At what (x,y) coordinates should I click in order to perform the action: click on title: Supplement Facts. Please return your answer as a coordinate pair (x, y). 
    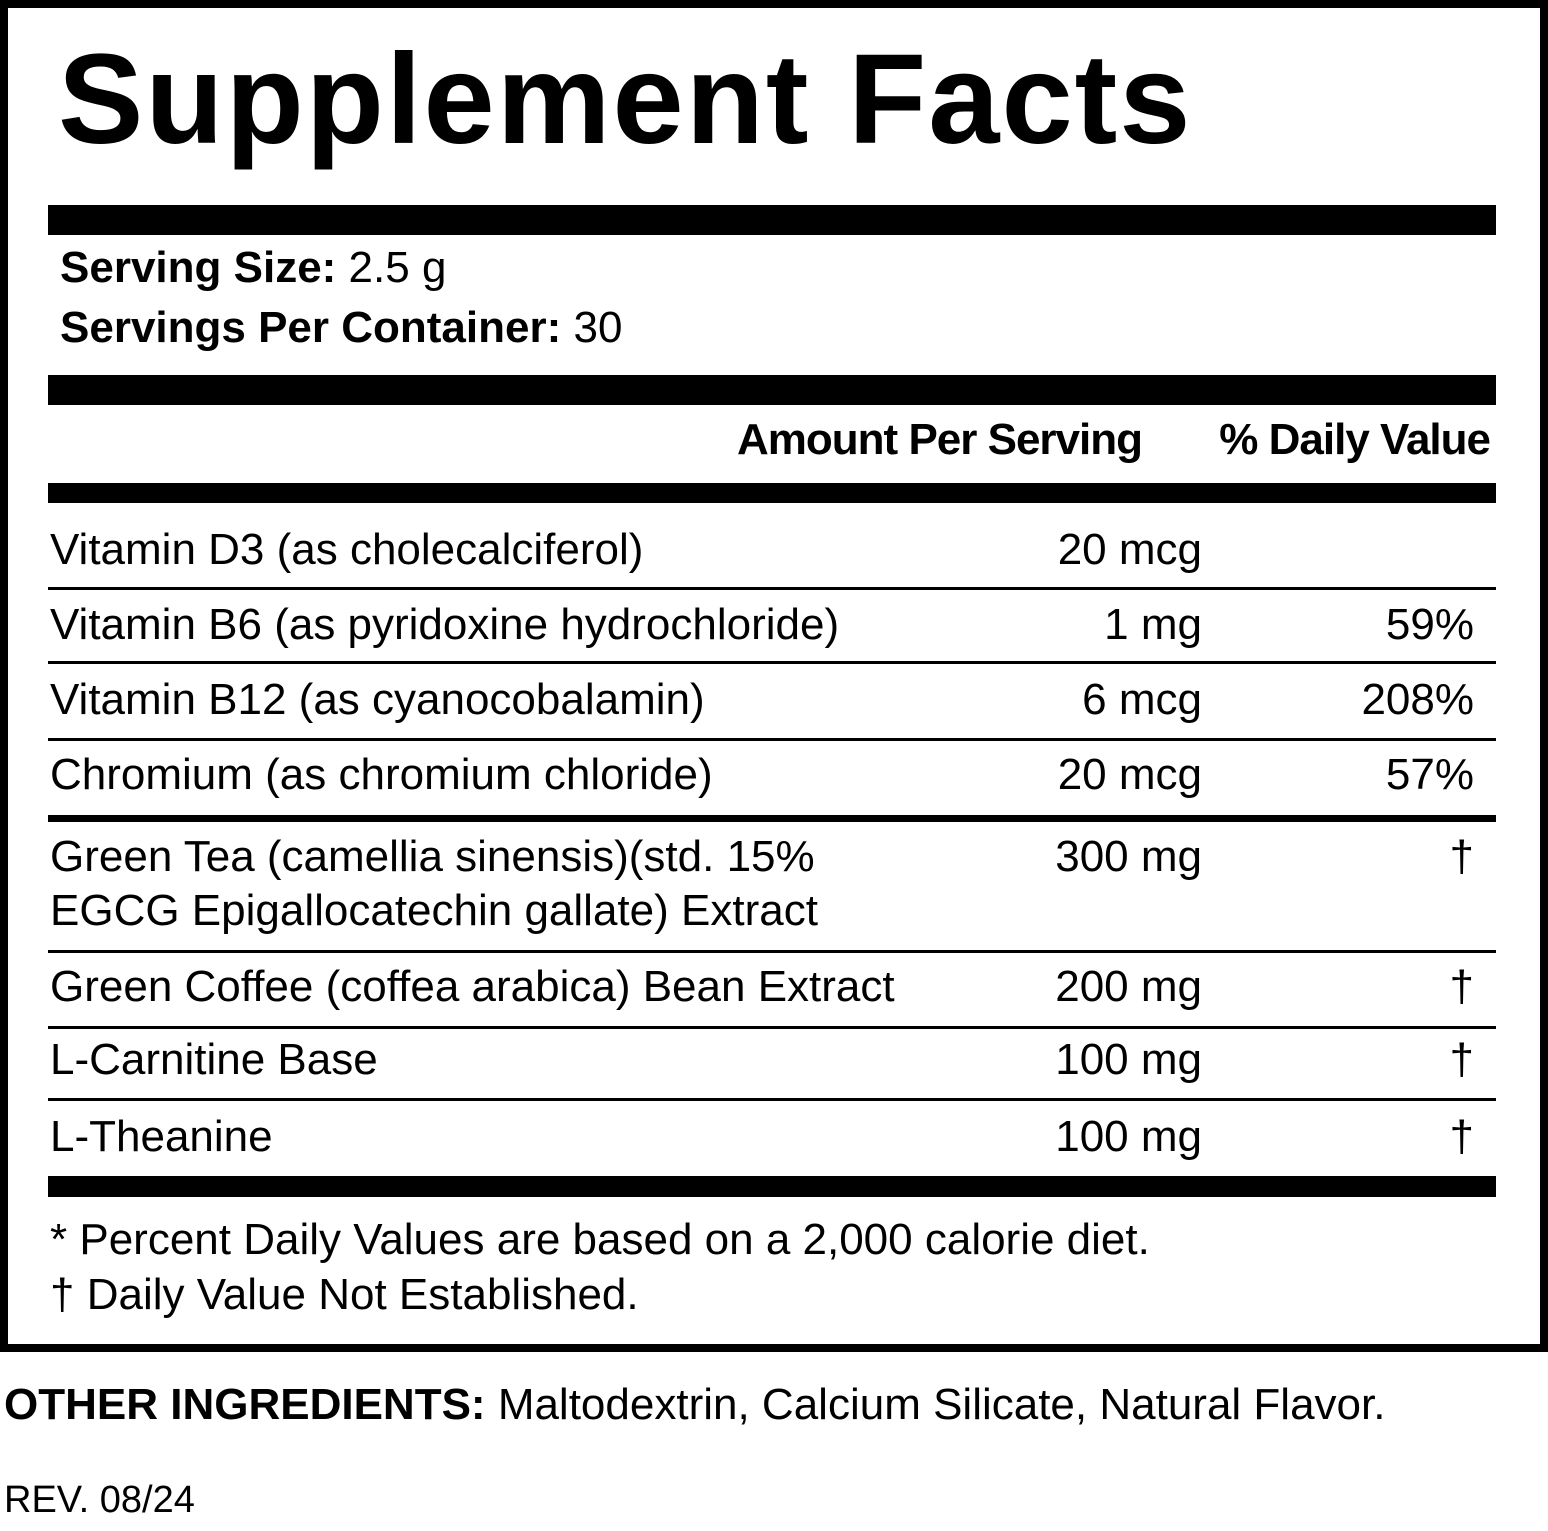
    Looking at the image, I should click on (625, 99).